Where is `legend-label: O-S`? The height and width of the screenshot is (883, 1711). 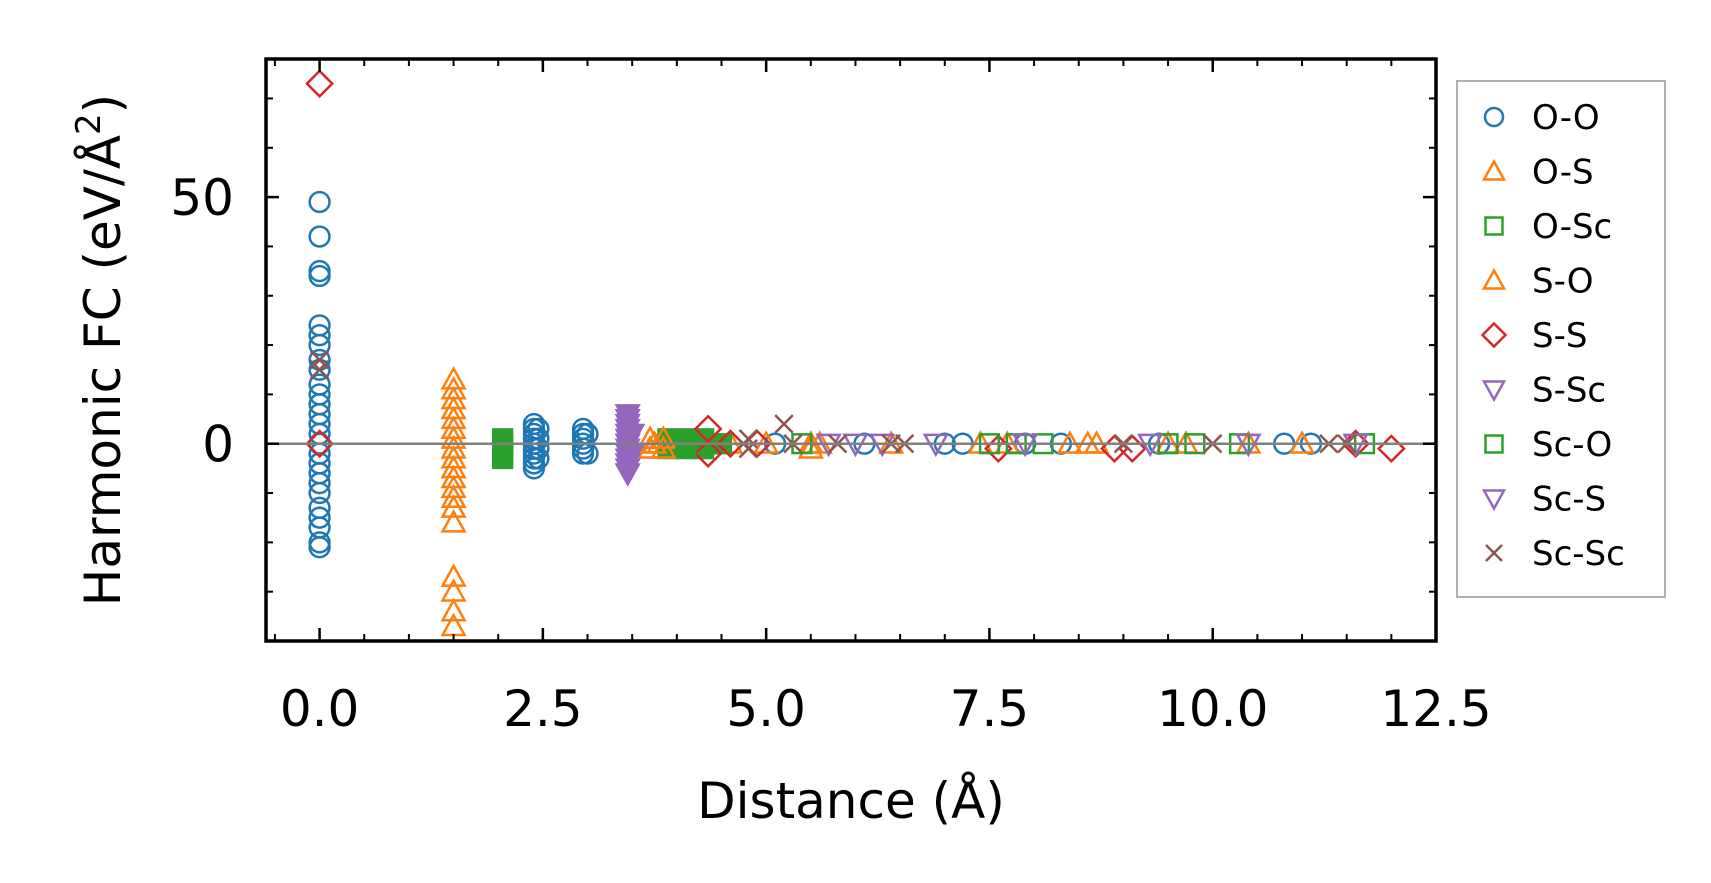 legend-label: O-S is located at coordinates (1563, 173).